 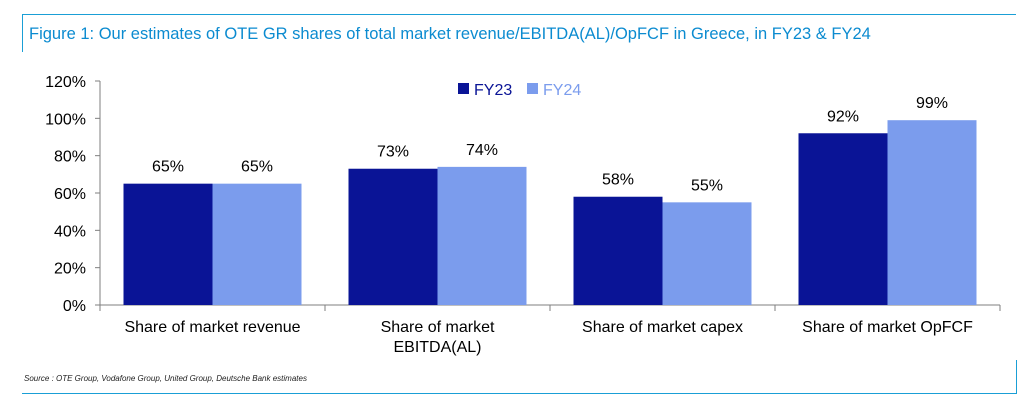 I want to click on frame-right-border, so click(x=1016, y=377).